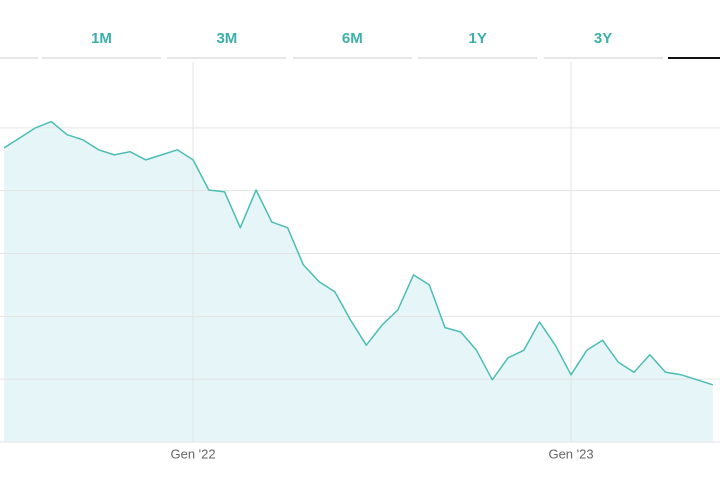 The height and width of the screenshot is (480, 720). What do you see at coordinates (694, 58) in the screenshot?
I see `selected-tab-underline` at bounding box center [694, 58].